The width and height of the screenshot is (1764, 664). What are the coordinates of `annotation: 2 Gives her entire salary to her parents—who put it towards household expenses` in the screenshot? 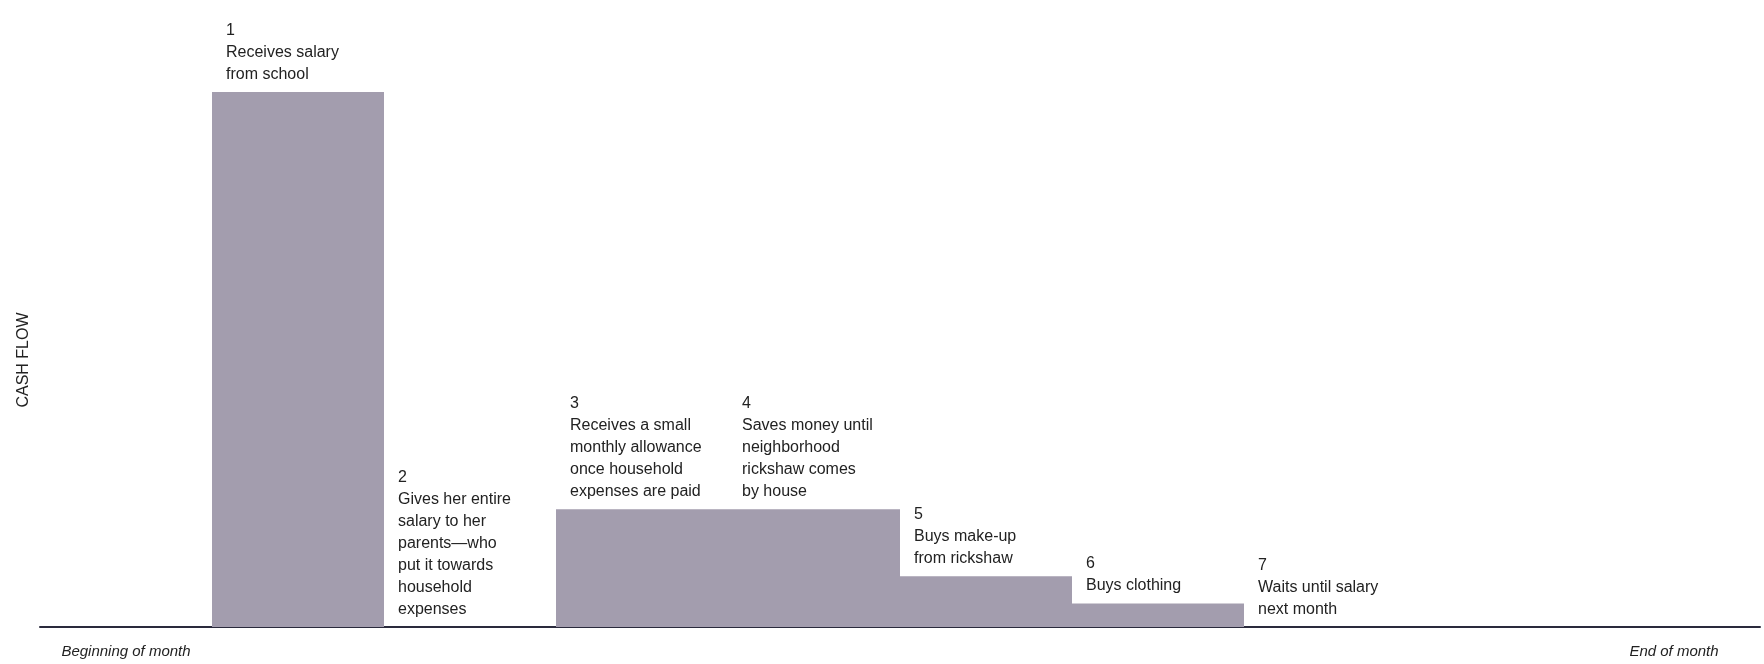 It's located at (455, 542).